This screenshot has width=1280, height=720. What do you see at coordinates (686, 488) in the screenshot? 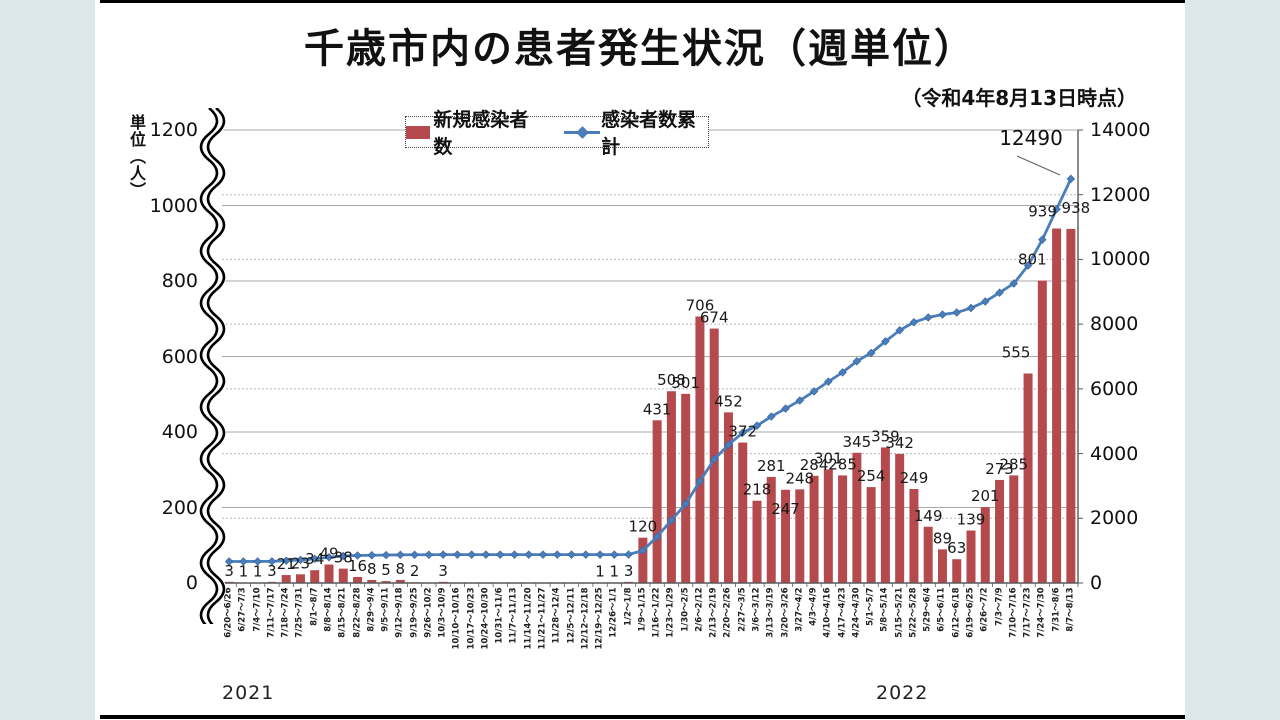
I see `bar-week-1/30～2/5` at bounding box center [686, 488].